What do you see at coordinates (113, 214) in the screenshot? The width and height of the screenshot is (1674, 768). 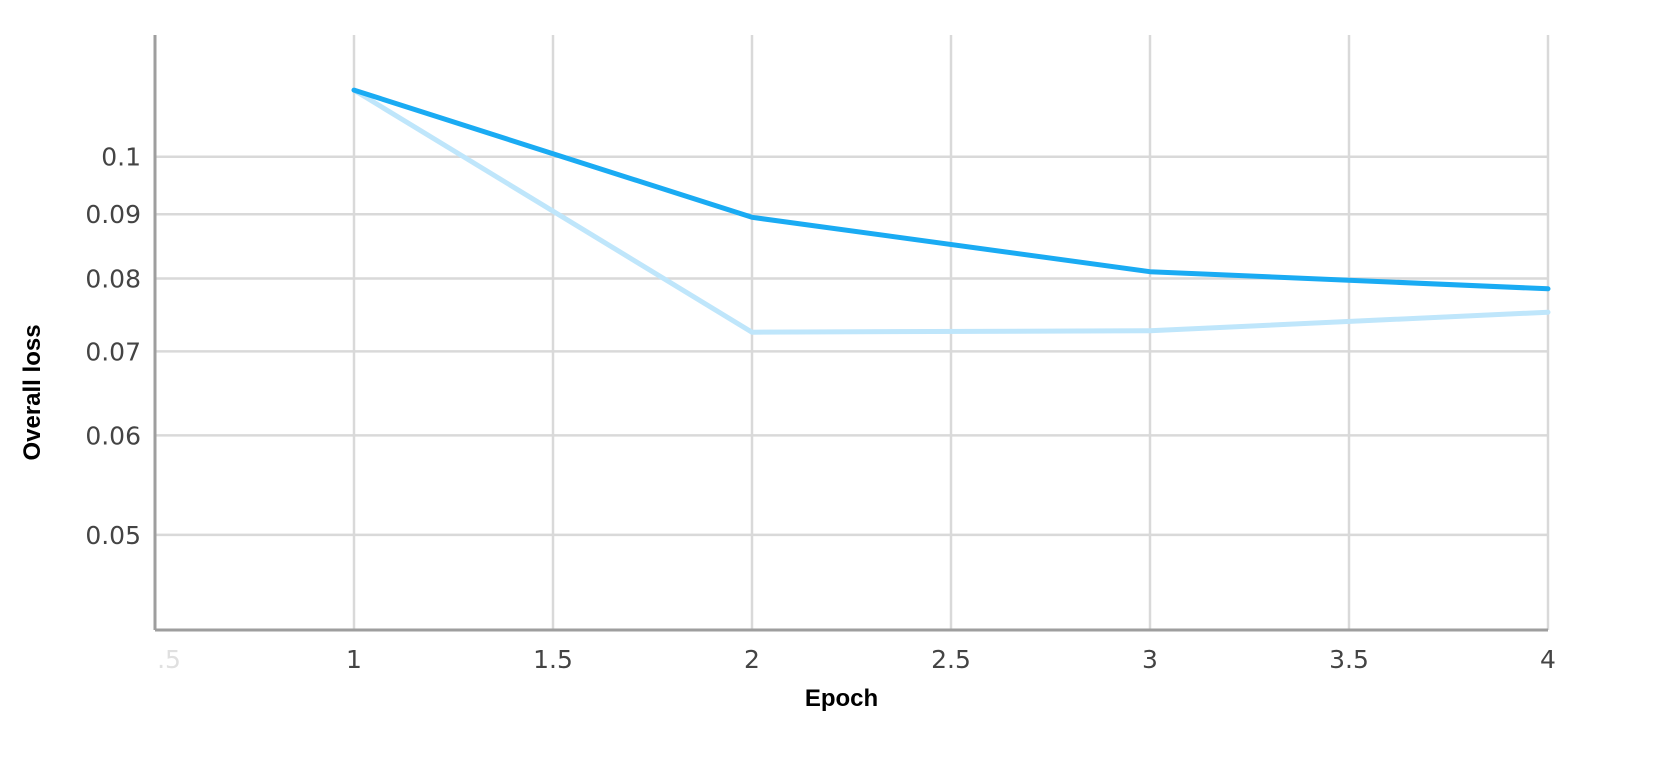 I see `y-tick-label: 0.09` at bounding box center [113, 214].